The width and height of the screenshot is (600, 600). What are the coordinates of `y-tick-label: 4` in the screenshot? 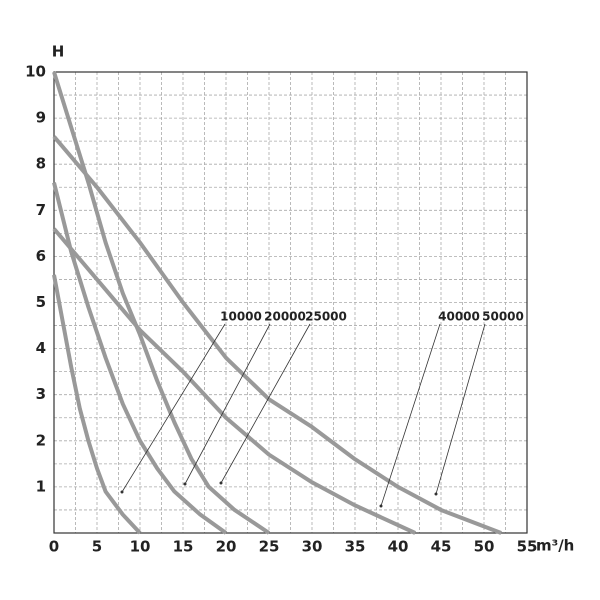 It's located at (41, 348).